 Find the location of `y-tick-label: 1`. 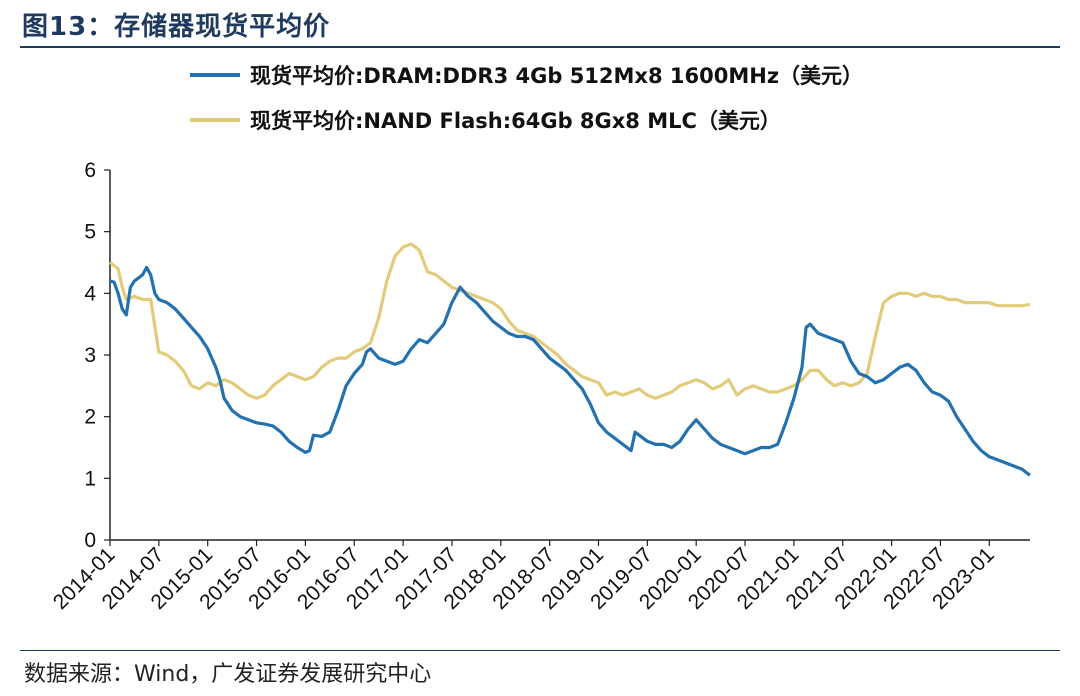

y-tick-label: 1 is located at coordinates (90, 478).